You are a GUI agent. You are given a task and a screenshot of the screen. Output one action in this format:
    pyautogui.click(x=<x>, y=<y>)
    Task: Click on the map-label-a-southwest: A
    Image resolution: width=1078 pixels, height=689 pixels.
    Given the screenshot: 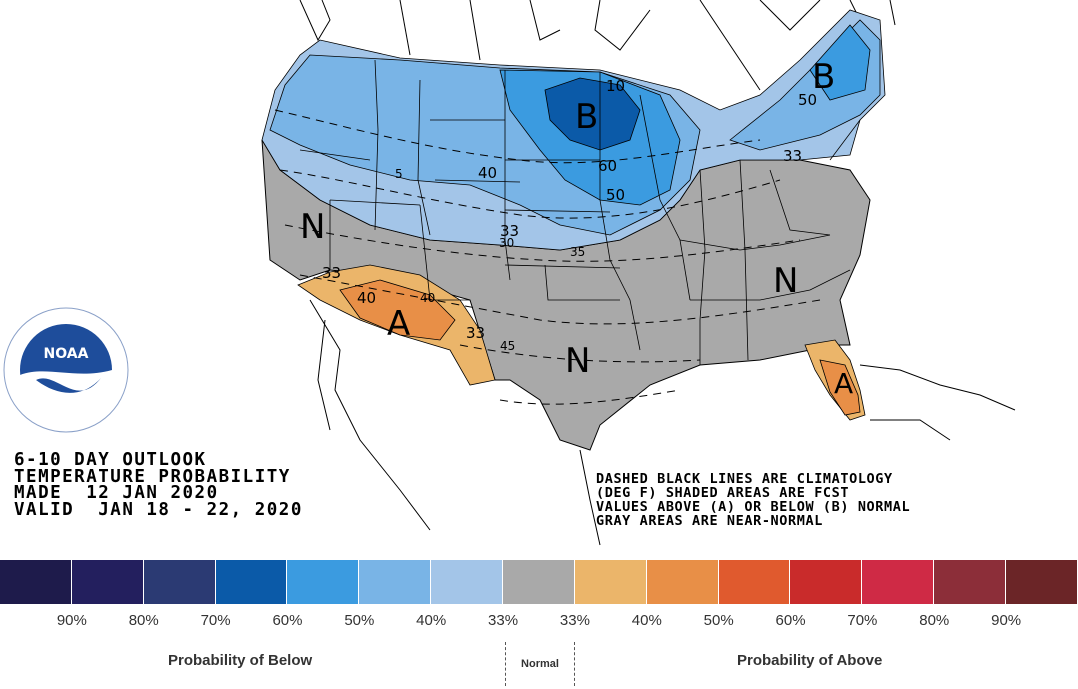 What is the action you would take?
    pyautogui.click(x=398, y=324)
    